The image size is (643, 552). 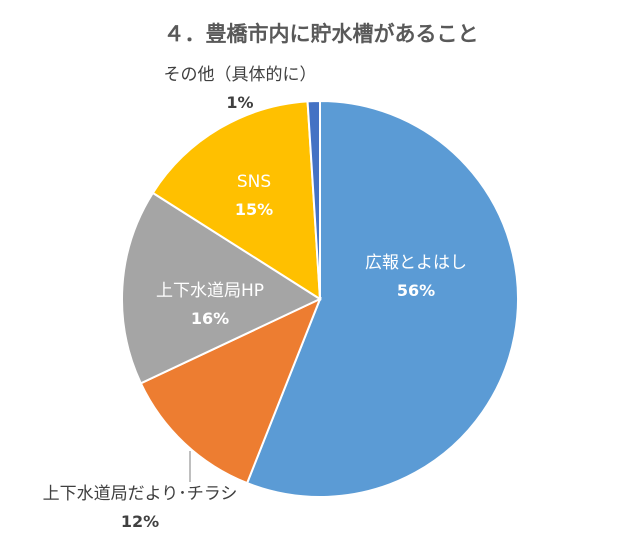 I want to click on slice-category-label: 上下水道局だより･チラシ, so click(x=140, y=494).